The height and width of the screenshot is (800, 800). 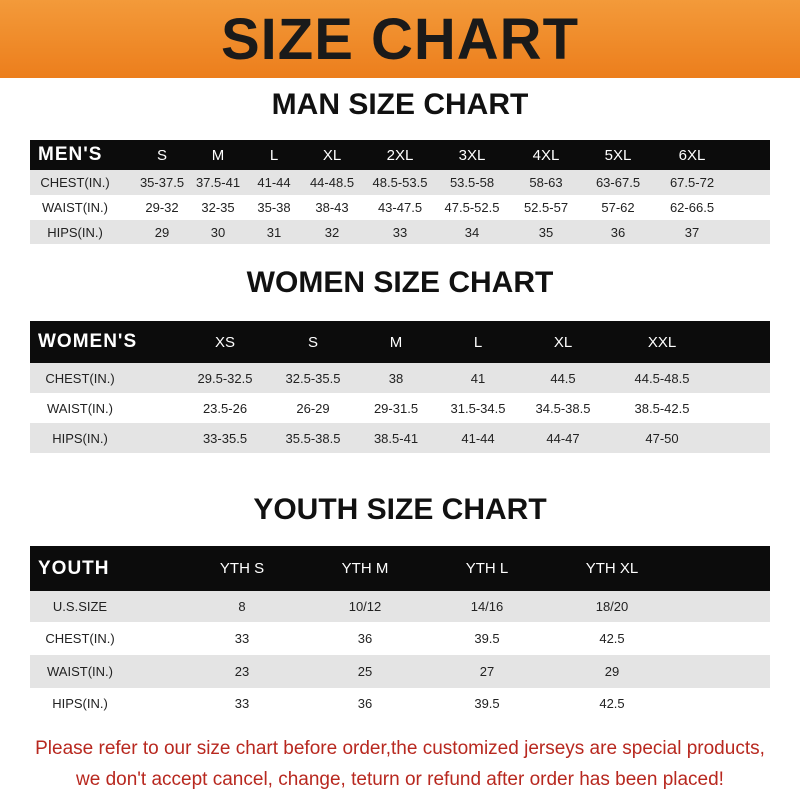 What do you see at coordinates (218, 232) in the screenshot?
I see `measurement-value: 30` at bounding box center [218, 232].